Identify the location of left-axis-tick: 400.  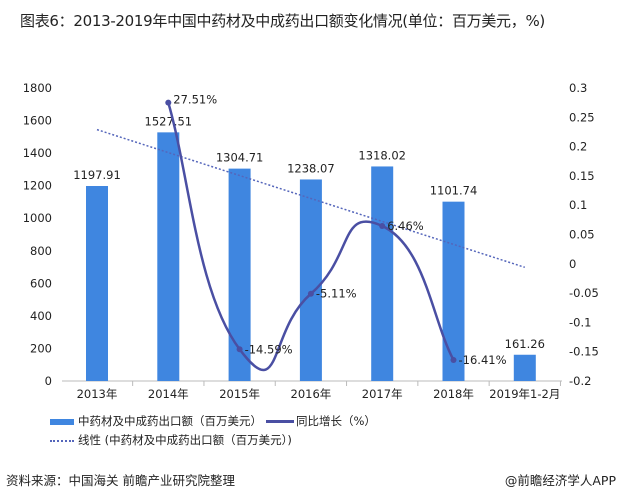
(41, 316).